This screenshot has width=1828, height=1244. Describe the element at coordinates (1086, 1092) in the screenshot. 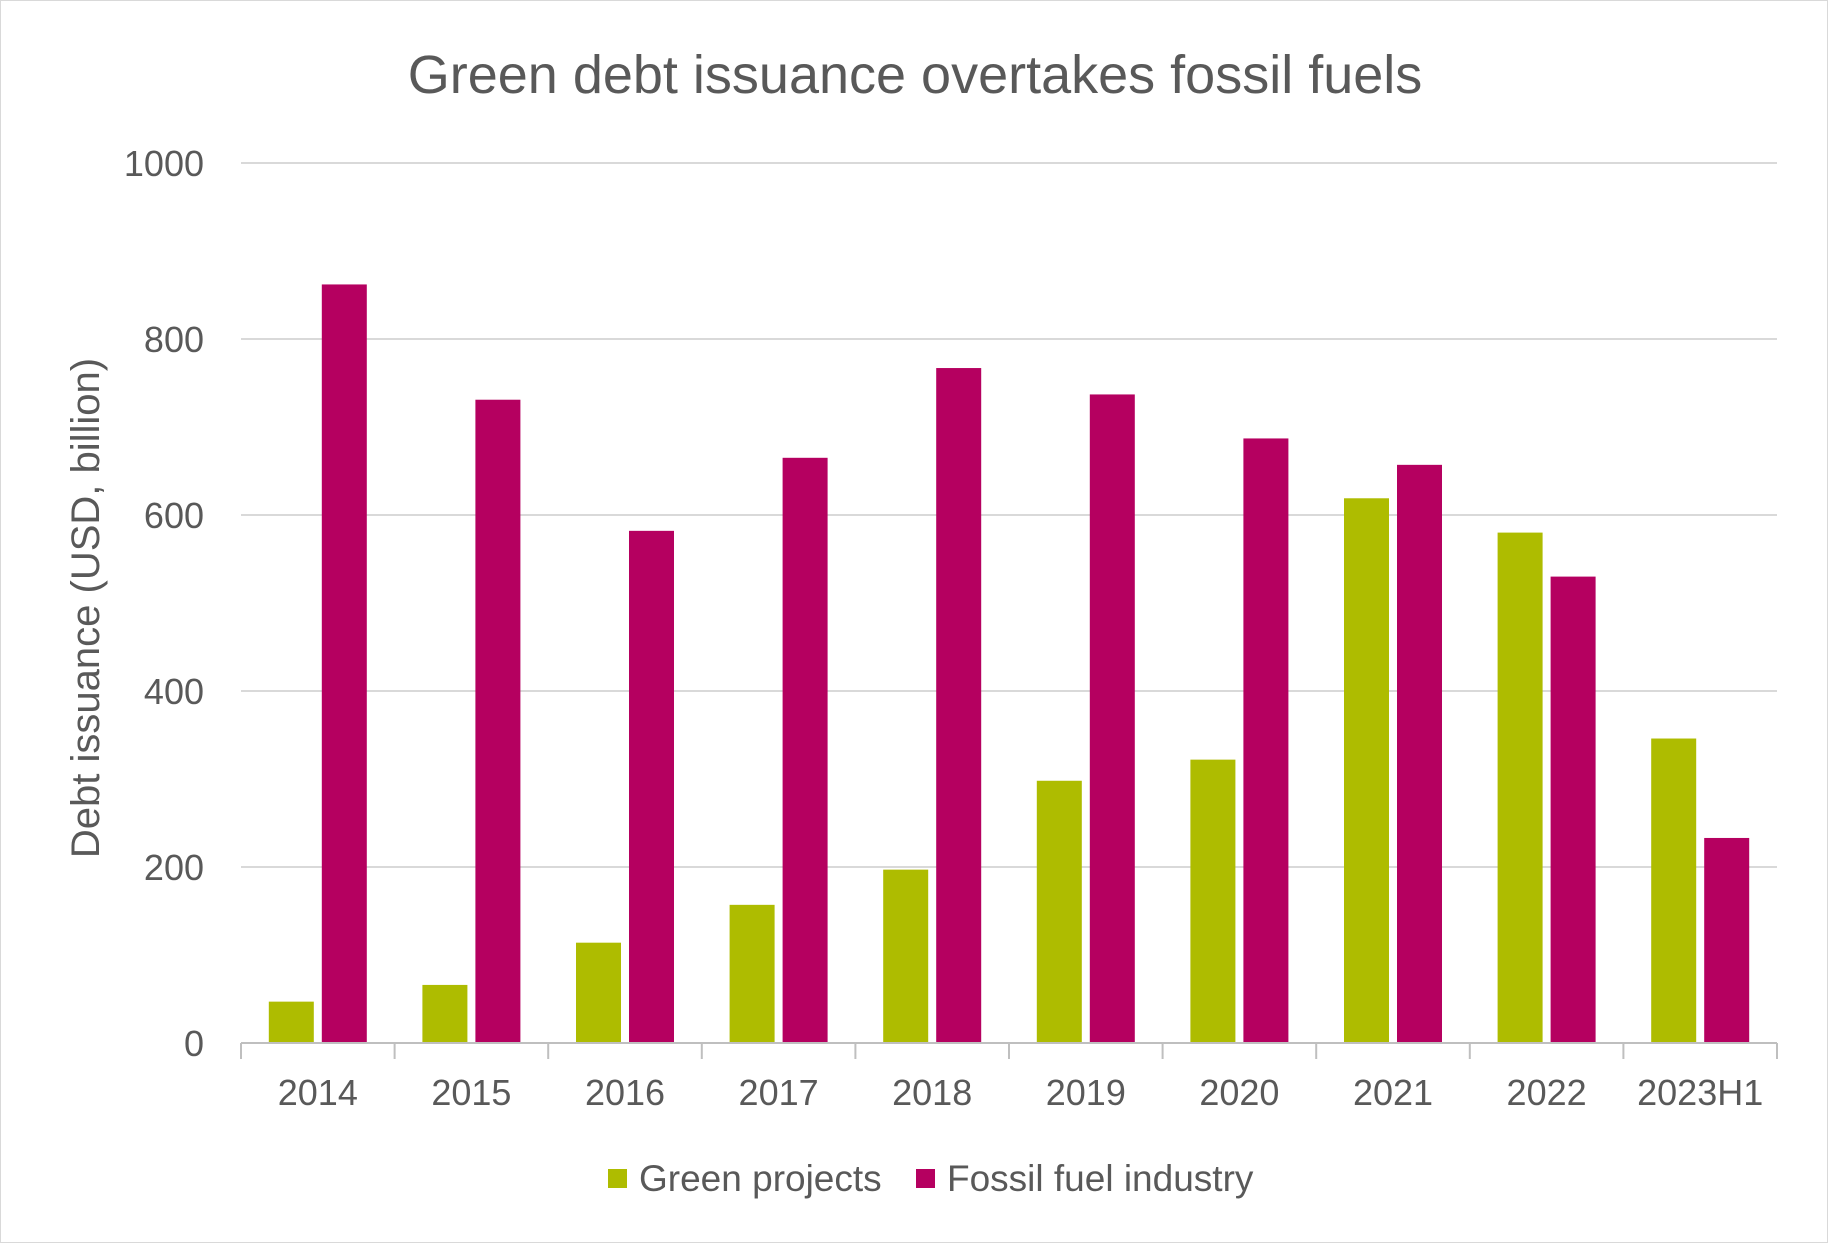

I see `x-tick-label: 2019` at that location.